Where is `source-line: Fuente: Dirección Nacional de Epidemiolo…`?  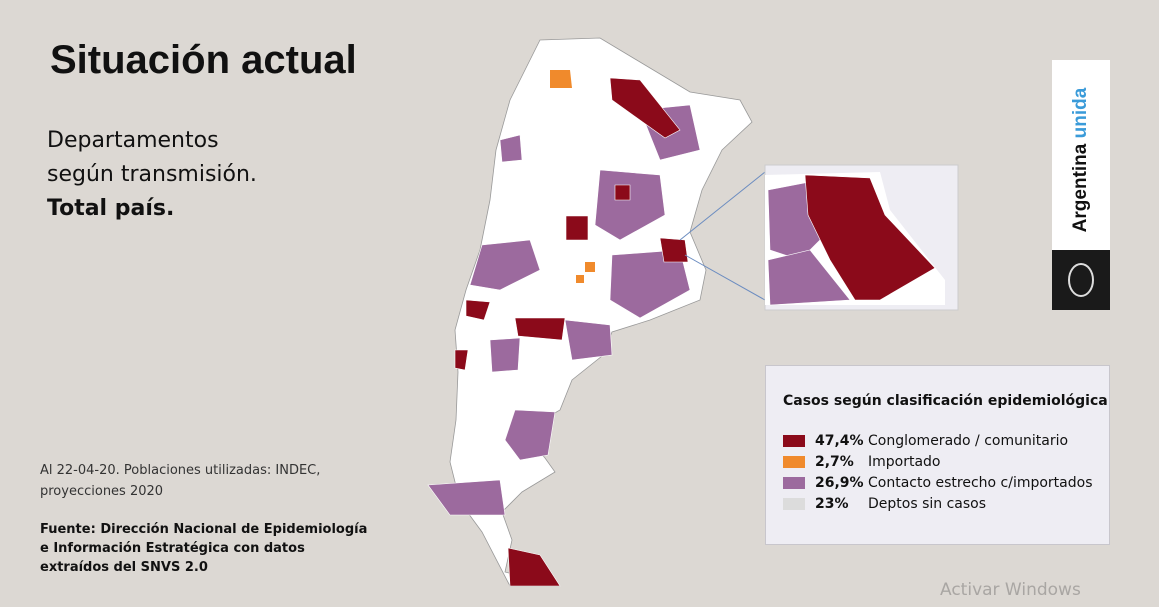
source-line: Fuente: Dirección Nacional de Epidemiolo… is located at coordinates (204, 529).